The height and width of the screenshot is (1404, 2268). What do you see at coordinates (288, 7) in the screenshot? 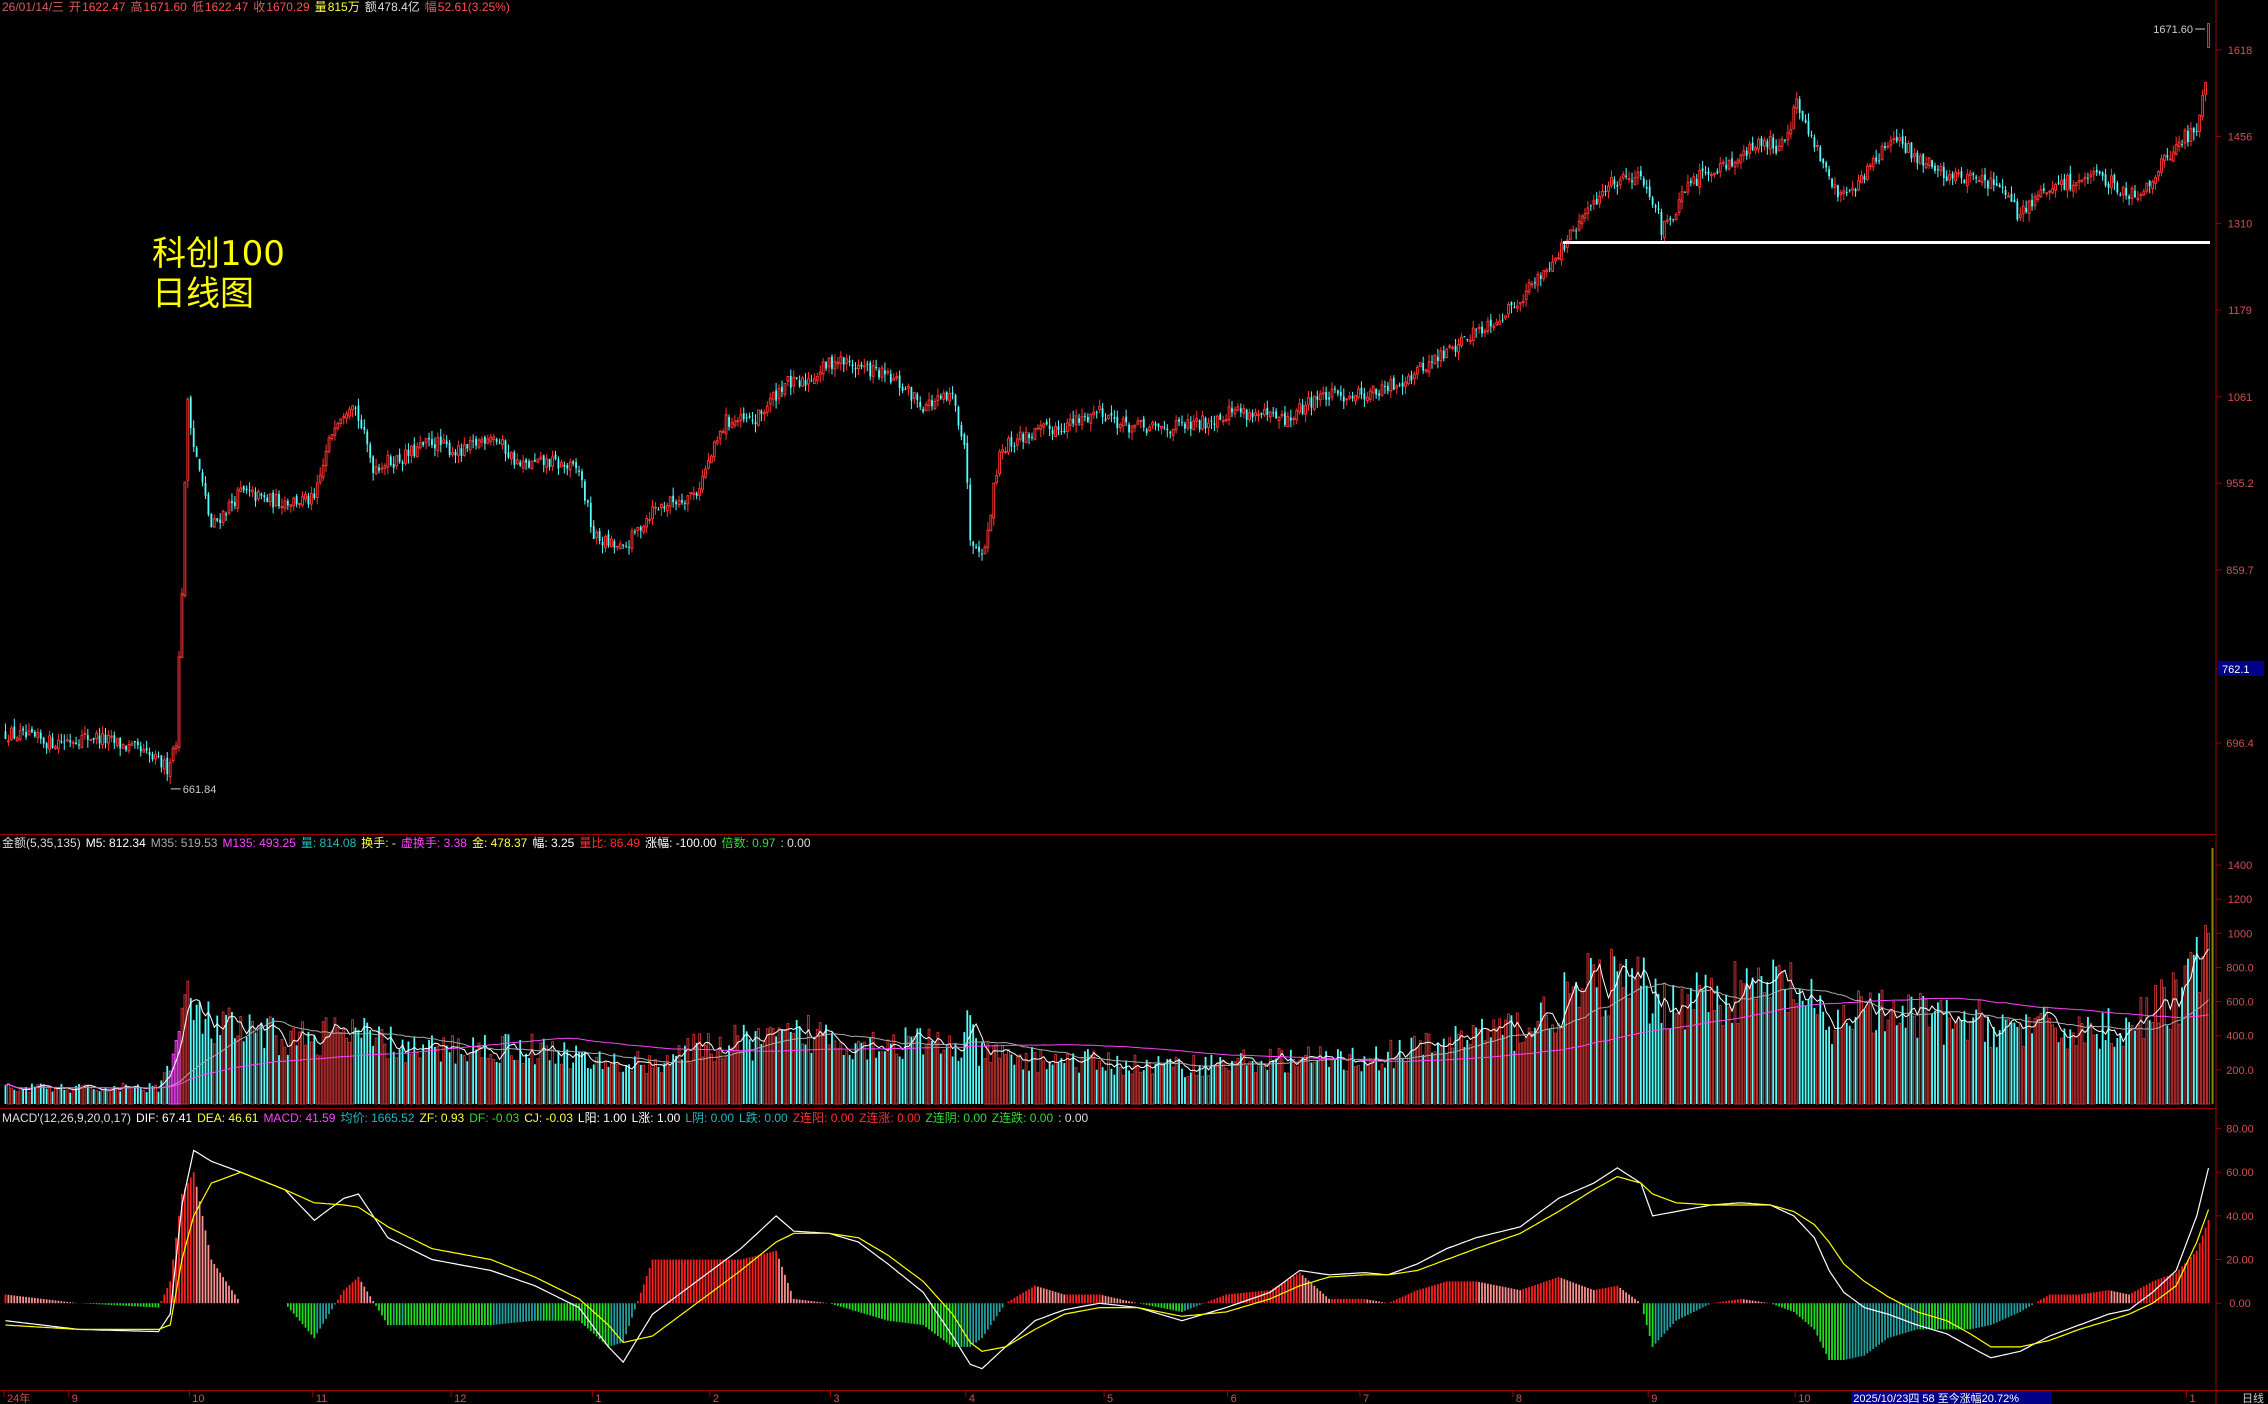
I see `header-close: 1670.29` at bounding box center [288, 7].